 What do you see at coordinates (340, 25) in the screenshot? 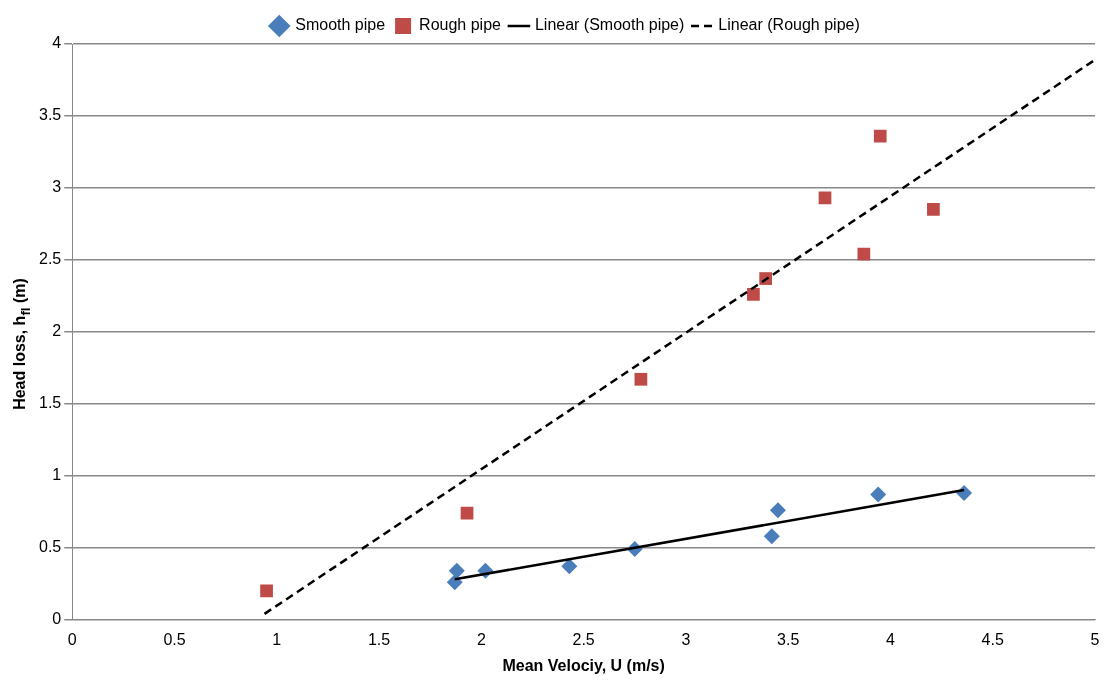
I see `legend-label: Smooth pipe` at bounding box center [340, 25].